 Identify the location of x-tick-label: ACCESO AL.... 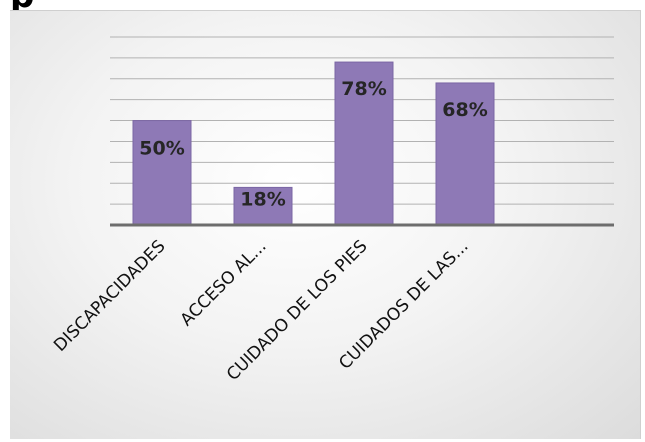
(224, 283).